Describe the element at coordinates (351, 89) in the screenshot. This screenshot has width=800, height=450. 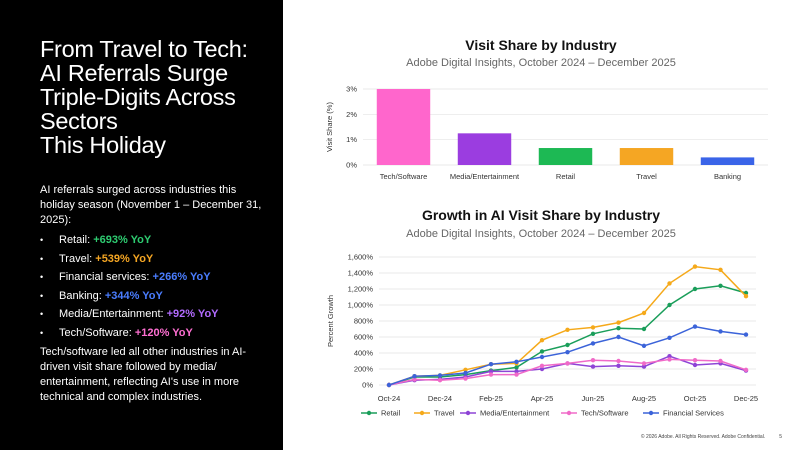
I see `bar-y-tick-label: 3%` at that location.